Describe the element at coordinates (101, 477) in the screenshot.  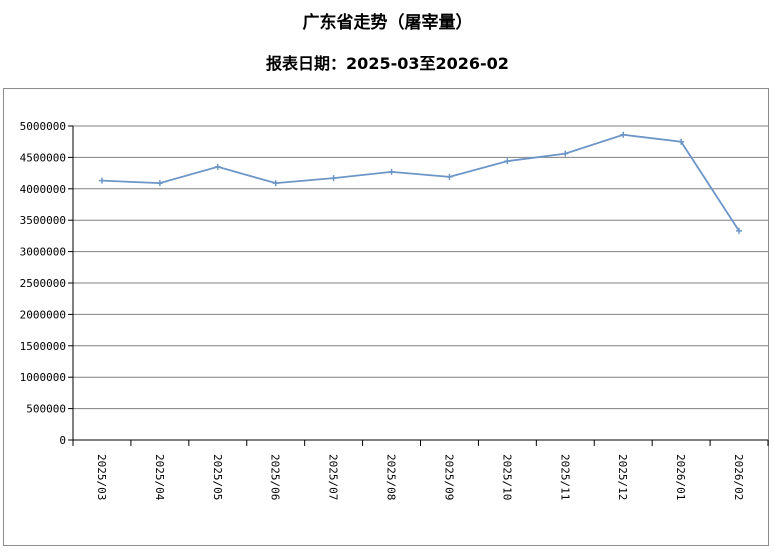
I see `x-tick-label: 2025/03` at that location.